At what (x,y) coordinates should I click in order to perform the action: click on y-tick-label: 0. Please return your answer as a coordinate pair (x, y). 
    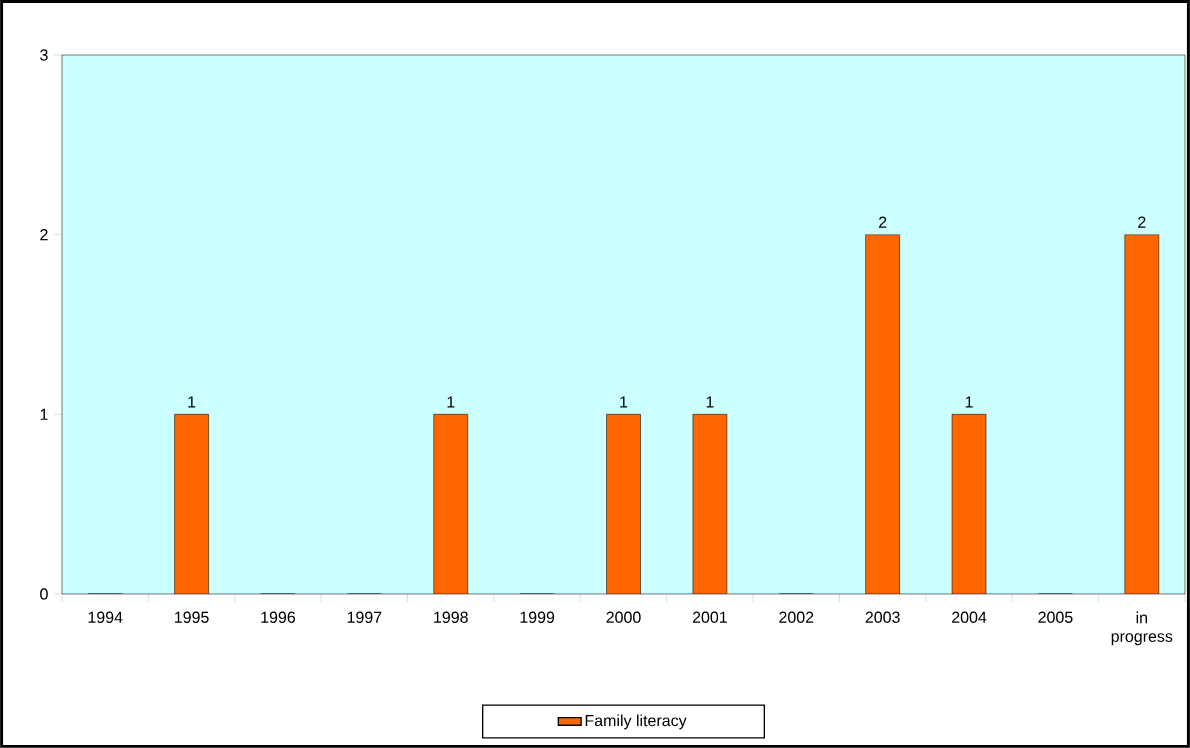
    Looking at the image, I should click on (44, 594).